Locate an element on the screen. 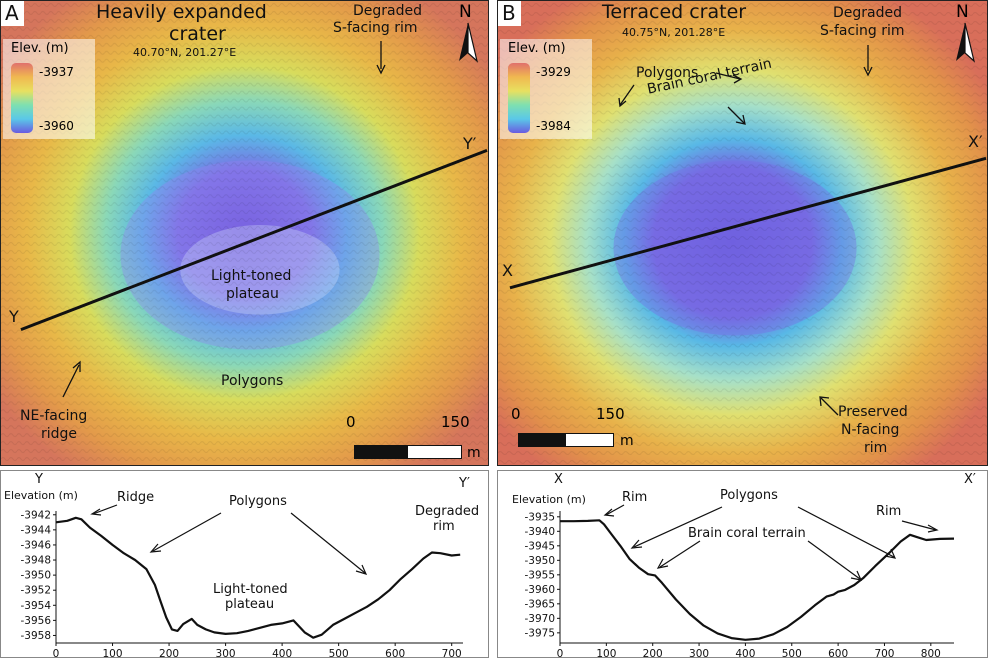 This screenshot has width=988, height=659. profile-a-xtick-label-0: 0 is located at coordinates (56, 653).